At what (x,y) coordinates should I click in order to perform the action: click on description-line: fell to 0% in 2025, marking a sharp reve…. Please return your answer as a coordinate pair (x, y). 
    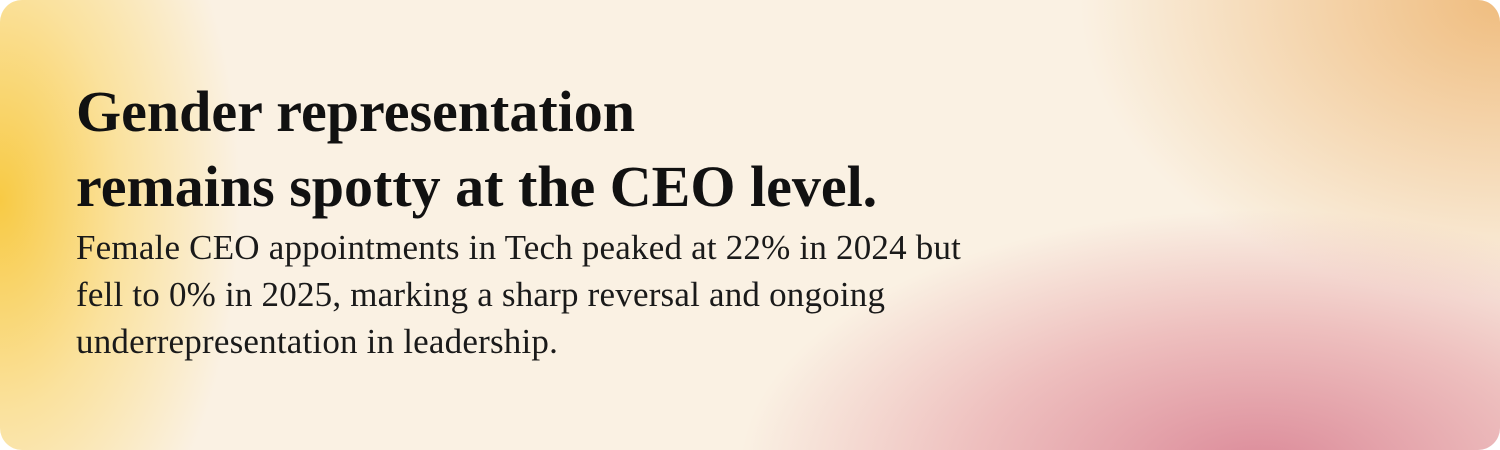
    Looking at the image, I should click on (481, 294).